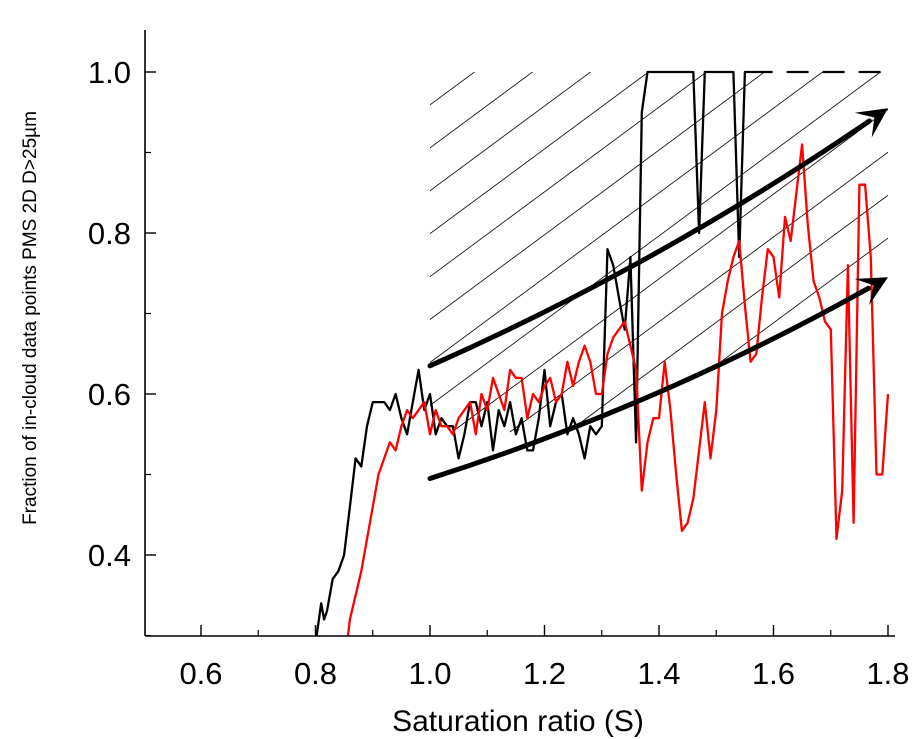 This screenshot has height=739, width=917. What do you see at coordinates (887, 673) in the screenshot?
I see `x-tick-label: 1.8` at bounding box center [887, 673].